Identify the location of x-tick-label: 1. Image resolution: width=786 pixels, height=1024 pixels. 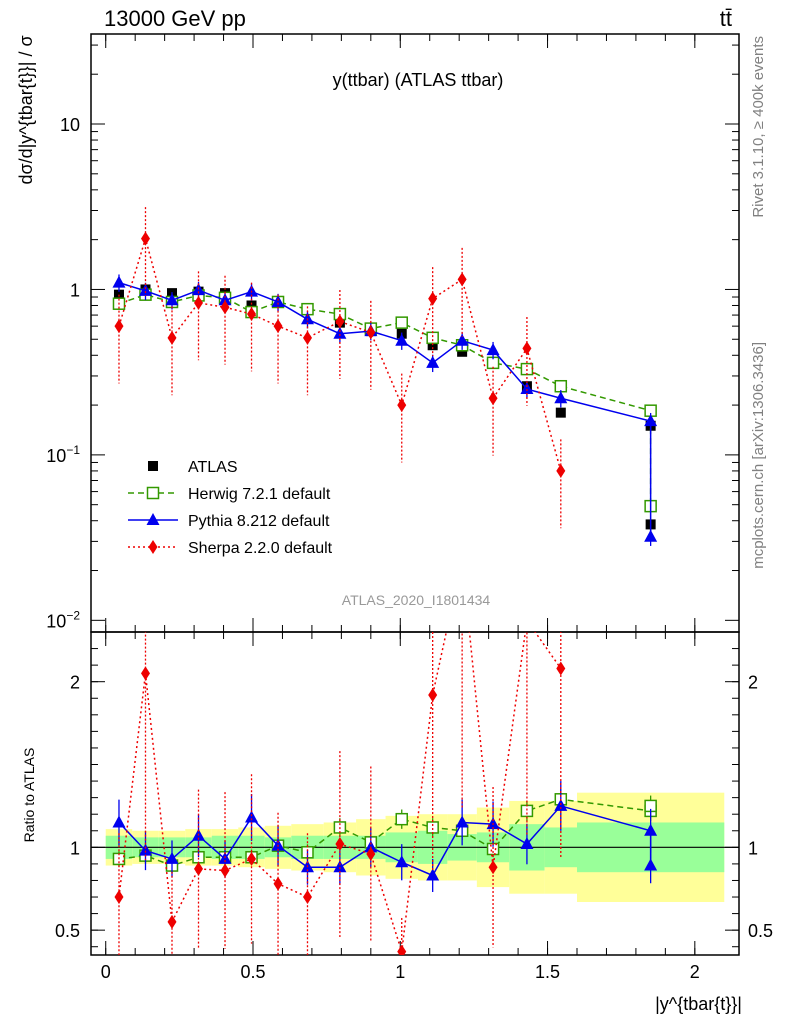
(400, 972).